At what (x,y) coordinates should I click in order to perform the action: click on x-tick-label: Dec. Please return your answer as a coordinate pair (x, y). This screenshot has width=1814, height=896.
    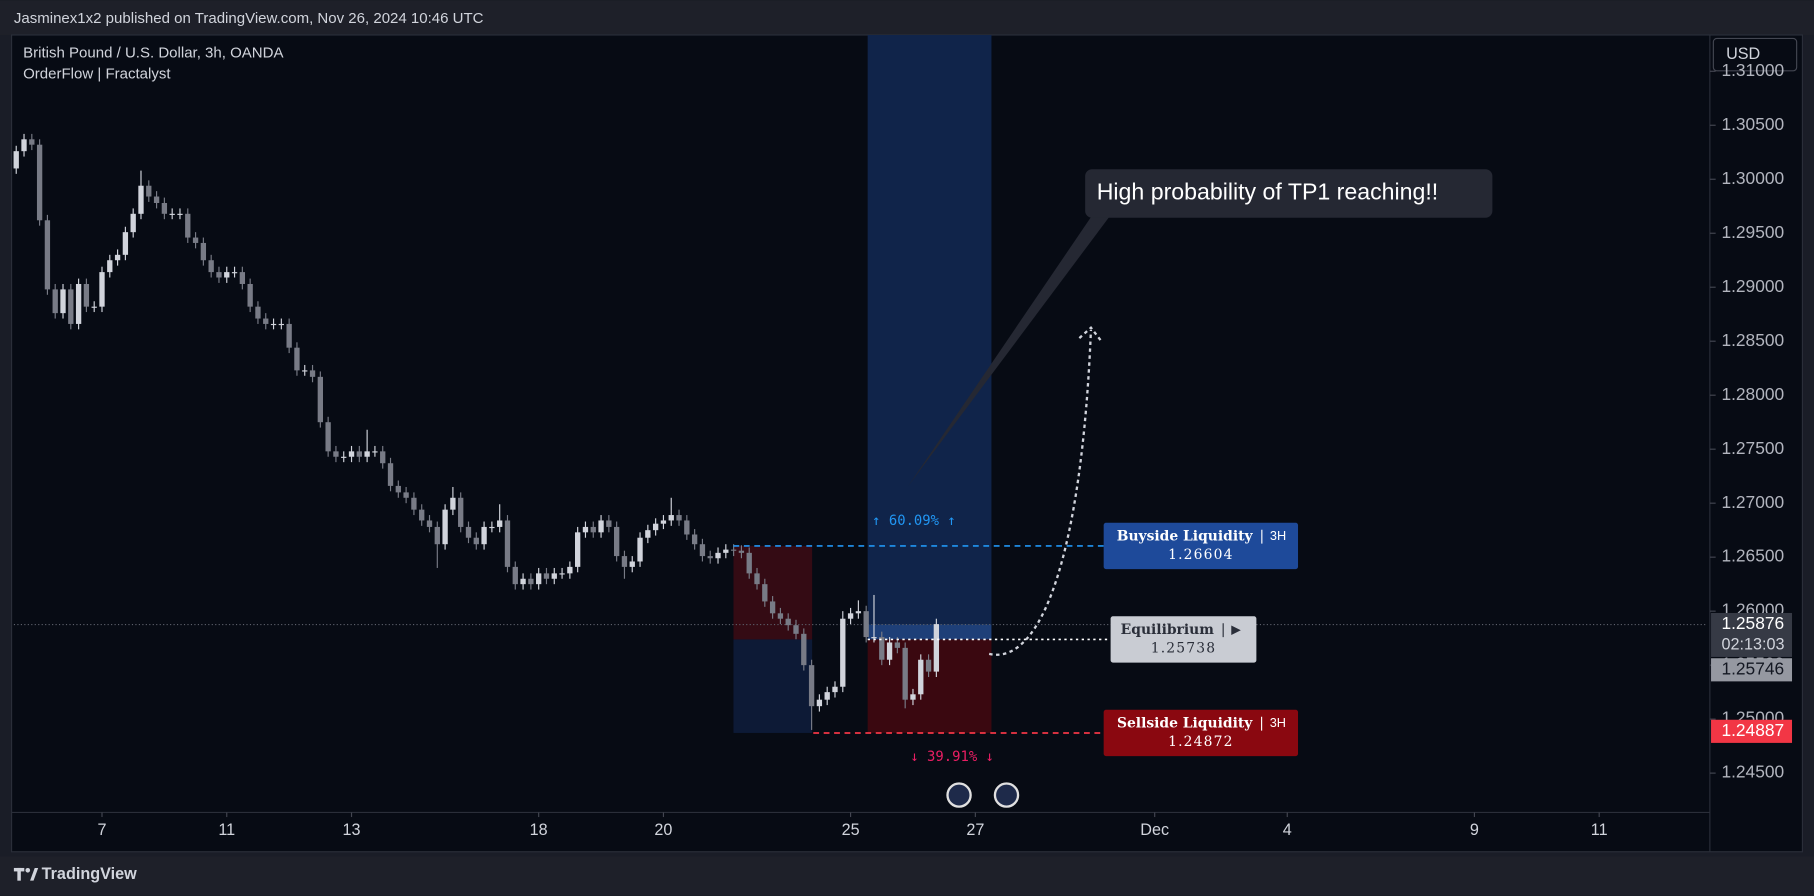
    Looking at the image, I should click on (1154, 830).